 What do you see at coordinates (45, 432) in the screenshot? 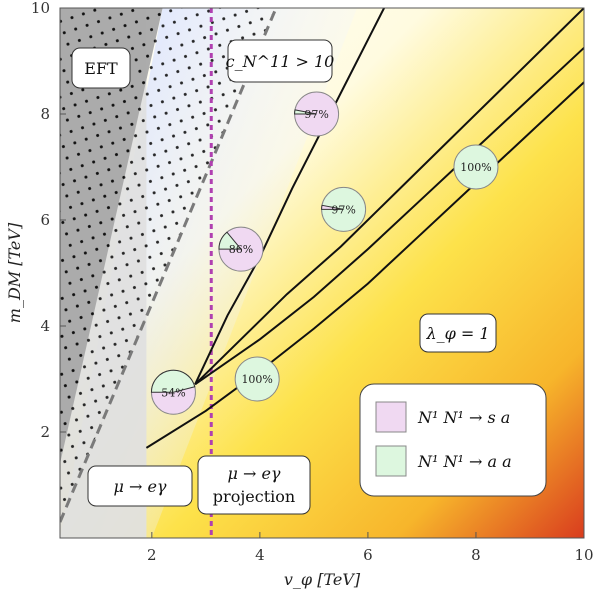
I see `y-tick-label: 2` at bounding box center [45, 432].